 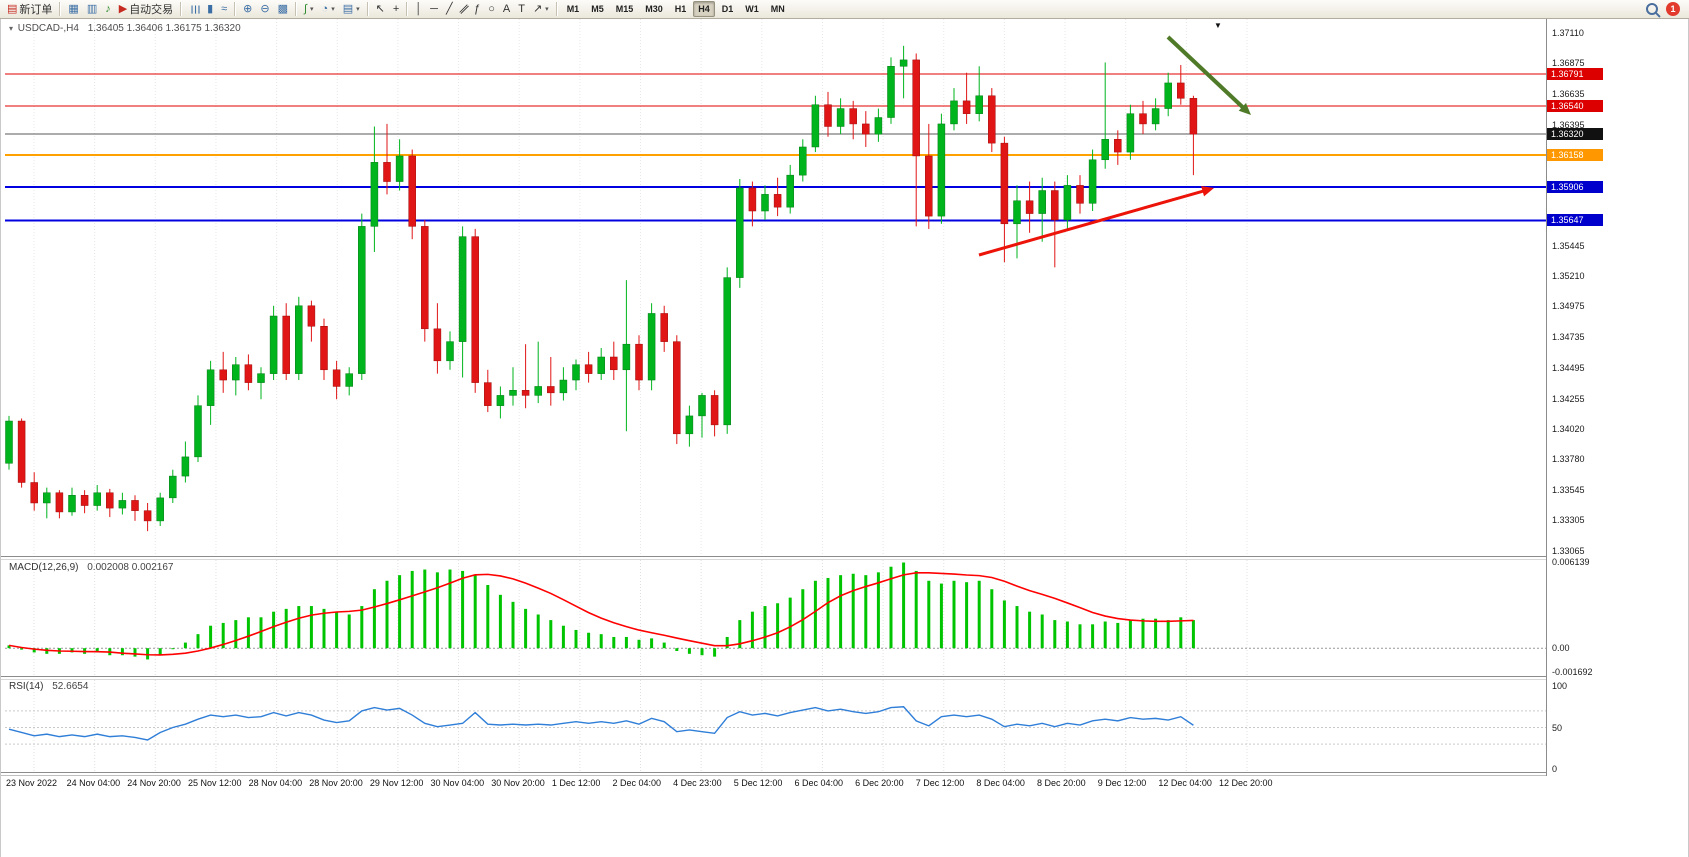 What do you see at coordinates (1557, 727) in the screenshot?
I see `rsi-tick: 50` at bounding box center [1557, 727].